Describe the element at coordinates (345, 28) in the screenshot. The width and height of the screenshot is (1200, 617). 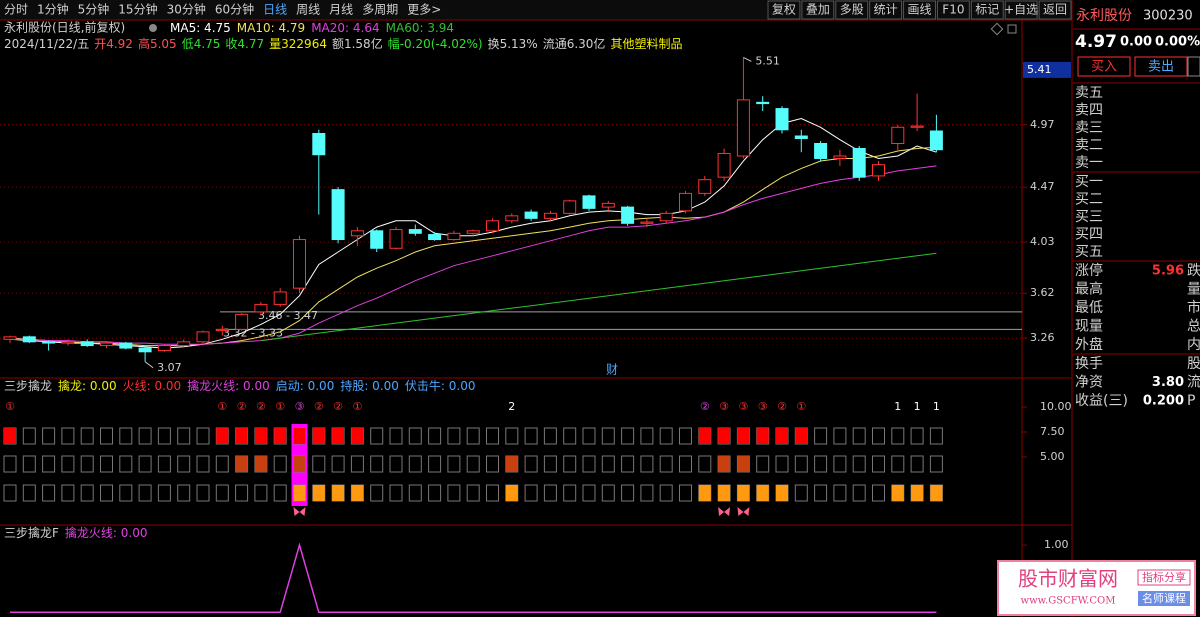
I see `legend-entry: MA20: 4.64` at that location.